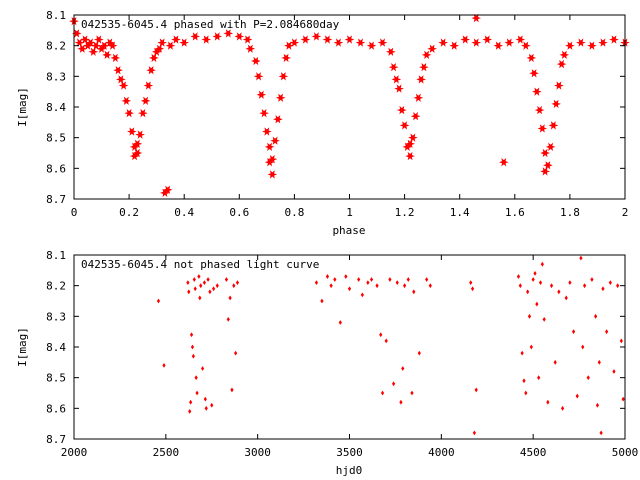  I want to click on unphased-x-tick-label: 2500, so click(166, 452).